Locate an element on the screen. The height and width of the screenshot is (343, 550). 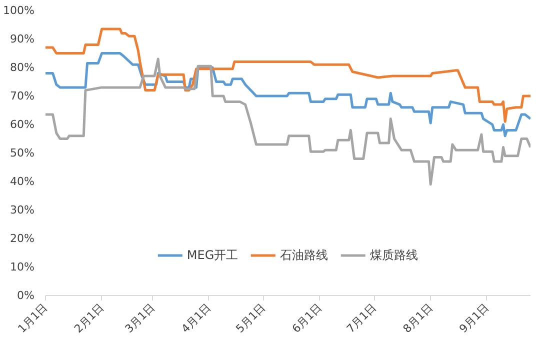
y-tick-label: 0% is located at coordinates (25, 295).